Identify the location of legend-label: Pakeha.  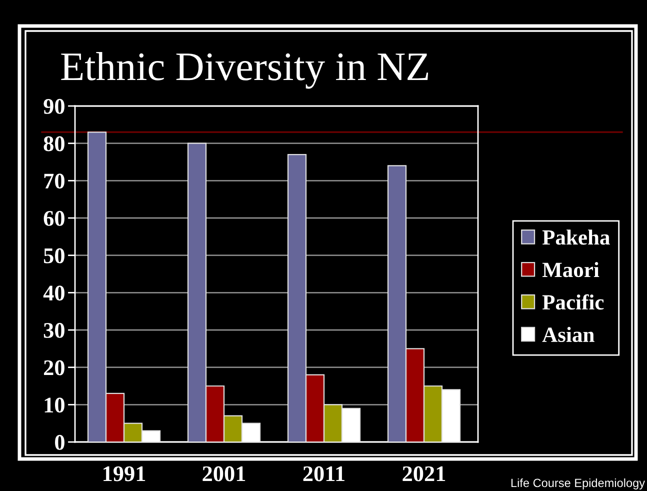
(576, 237).